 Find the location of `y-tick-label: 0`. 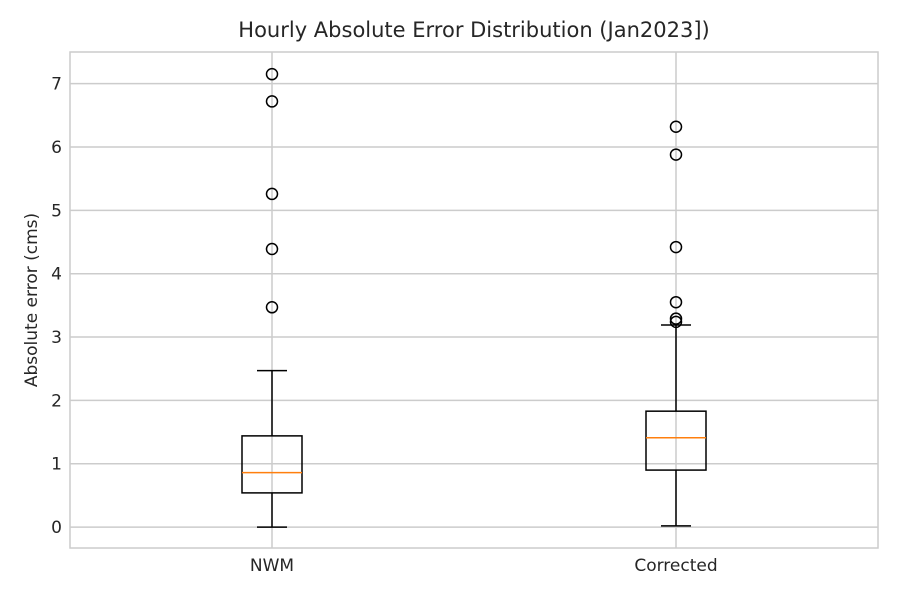

y-tick-label: 0 is located at coordinates (56, 528).